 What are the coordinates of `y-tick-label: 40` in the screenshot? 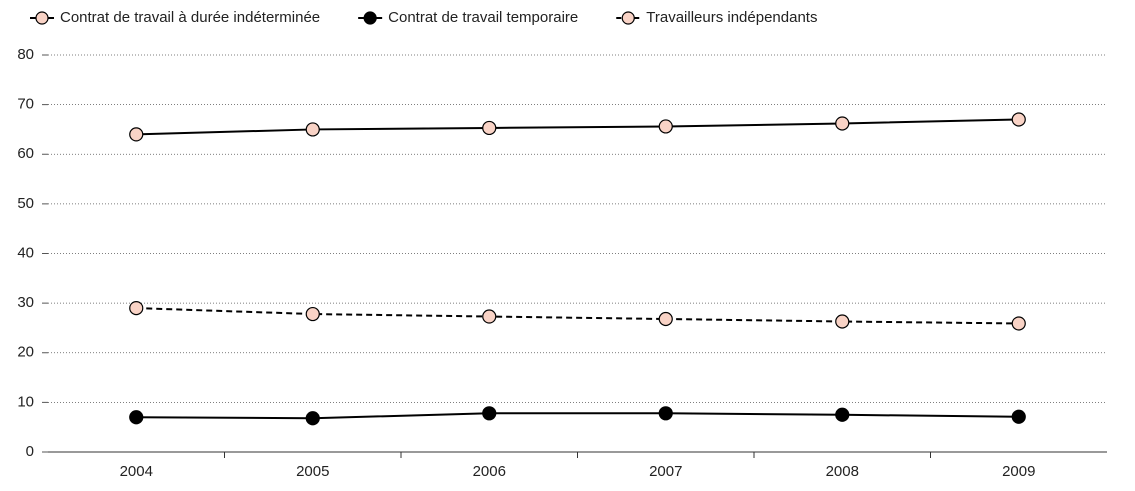 It's located at (25, 252).